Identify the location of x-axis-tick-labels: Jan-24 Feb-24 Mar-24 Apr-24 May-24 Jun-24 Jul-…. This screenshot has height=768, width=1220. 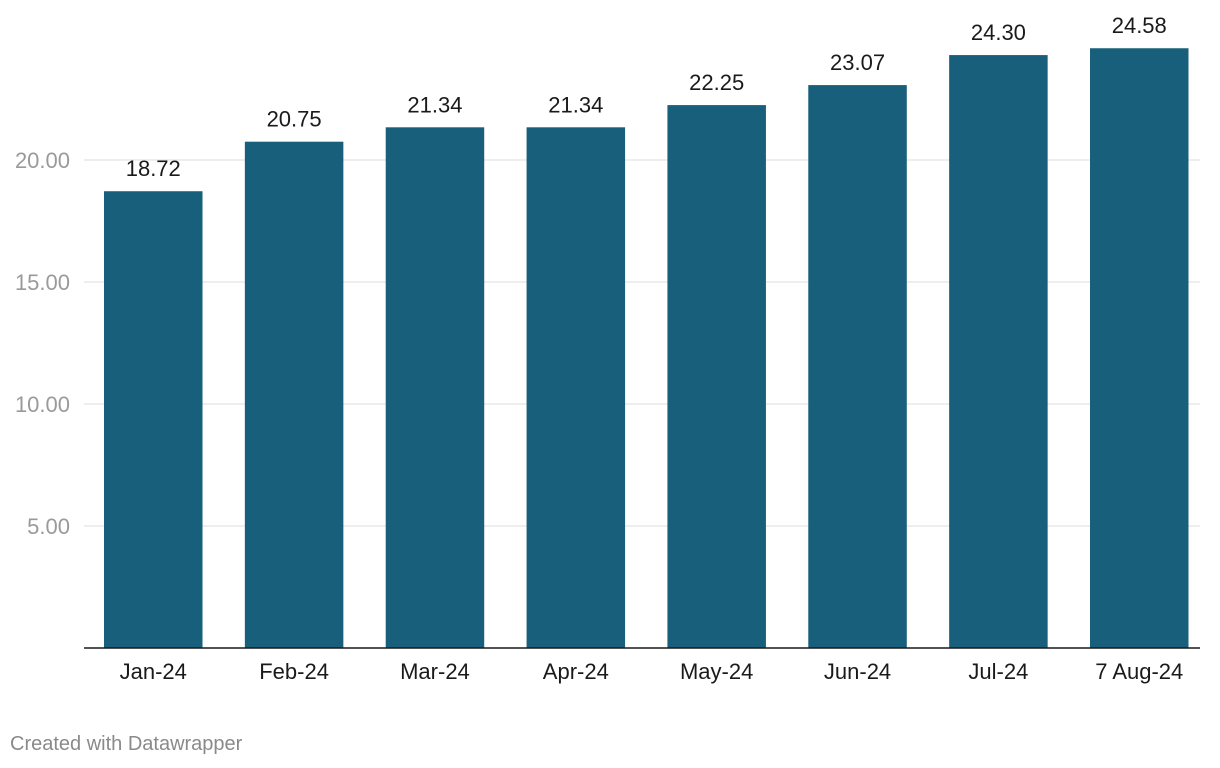
(652, 671).